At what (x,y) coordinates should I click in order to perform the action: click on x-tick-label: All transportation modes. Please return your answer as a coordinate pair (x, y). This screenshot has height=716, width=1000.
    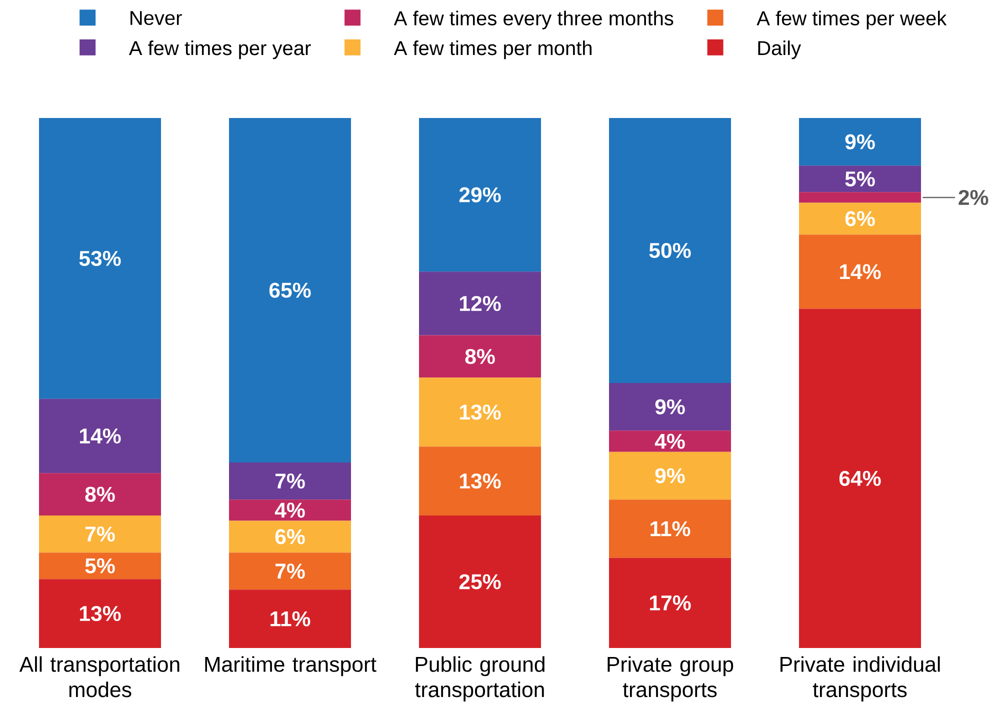
    Looking at the image, I should click on (99, 677).